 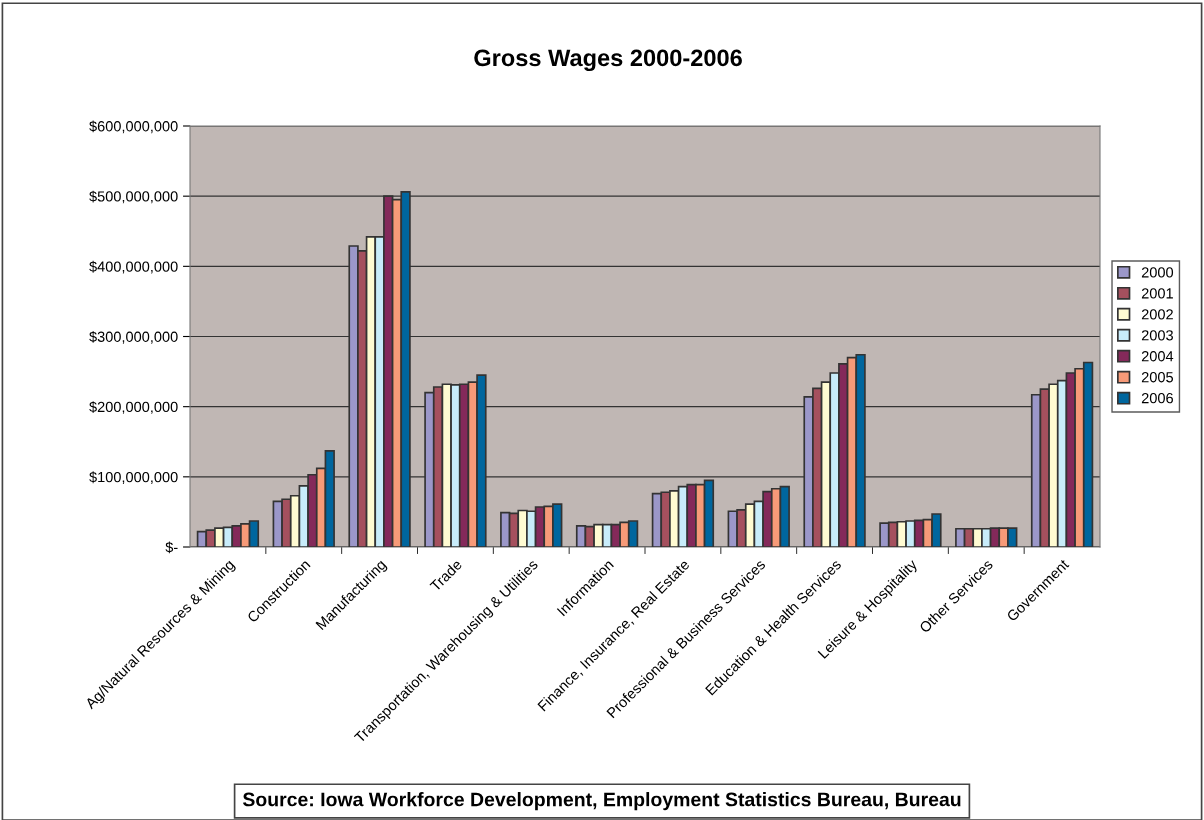 What do you see at coordinates (1157, 272) in the screenshot?
I see `legend-label: 2000` at bounding box center [1157, 272].